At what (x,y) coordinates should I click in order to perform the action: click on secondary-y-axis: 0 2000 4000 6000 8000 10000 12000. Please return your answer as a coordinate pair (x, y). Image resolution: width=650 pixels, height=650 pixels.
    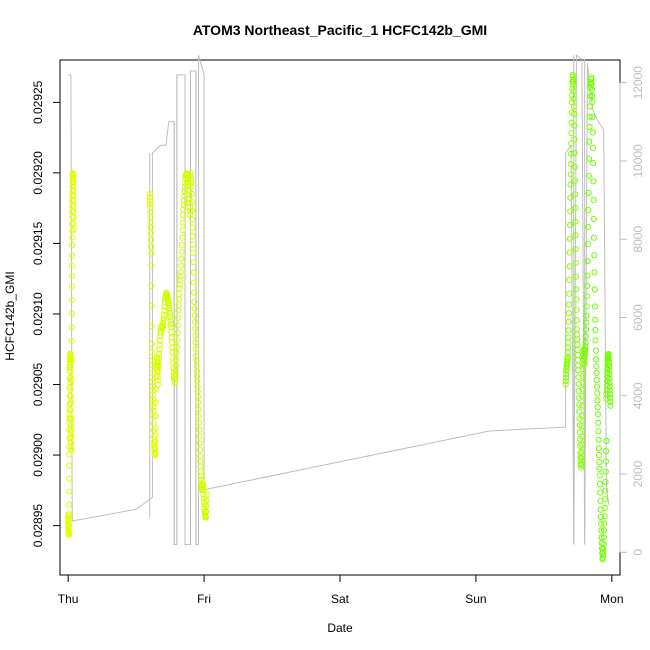
    Looking at the image, I should click on (632, 311).